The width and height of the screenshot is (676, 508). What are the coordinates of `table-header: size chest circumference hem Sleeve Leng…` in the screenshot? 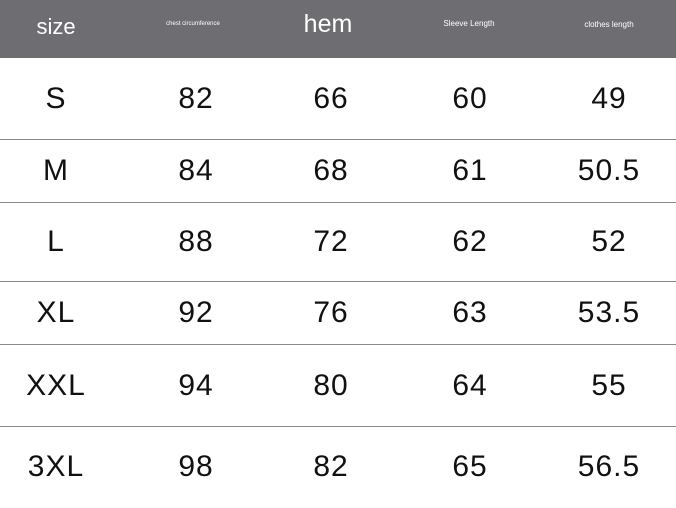 It's located at (338, 29).